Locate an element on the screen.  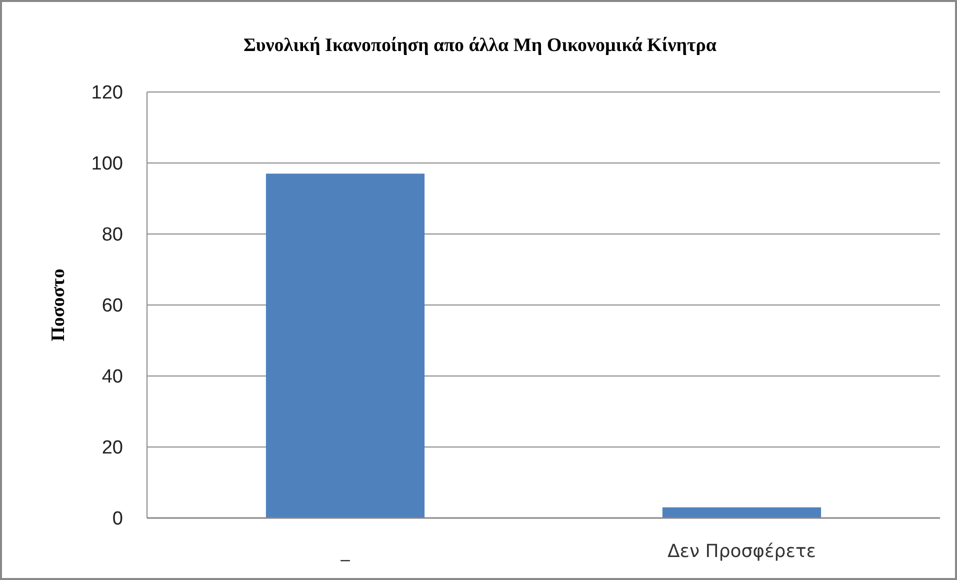
y-tick-label: 100 is located at coordinates (107, 164).